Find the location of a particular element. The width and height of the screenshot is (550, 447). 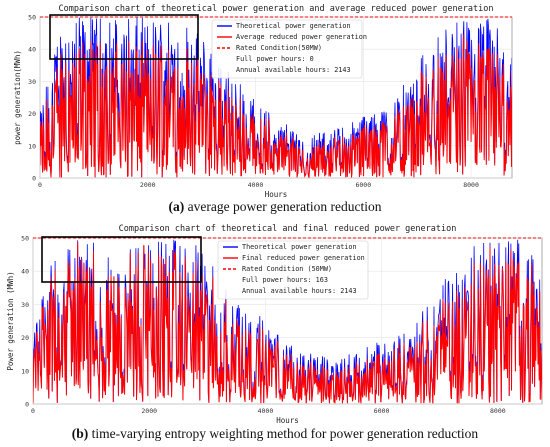

legend-entry: Full power hours: 163 is located at coordinates (285, 280).